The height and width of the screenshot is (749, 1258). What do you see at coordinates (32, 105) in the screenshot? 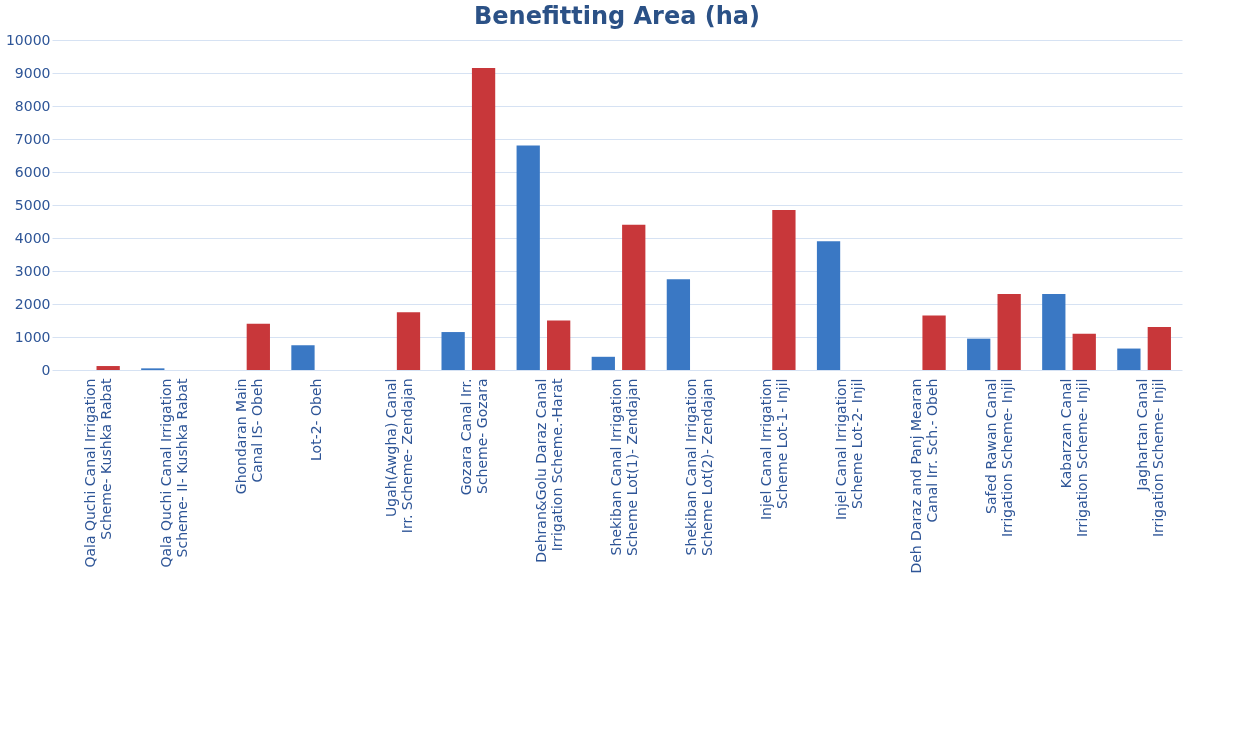
I see `y-tick-label: 8000` at bounding box center [32, 105].